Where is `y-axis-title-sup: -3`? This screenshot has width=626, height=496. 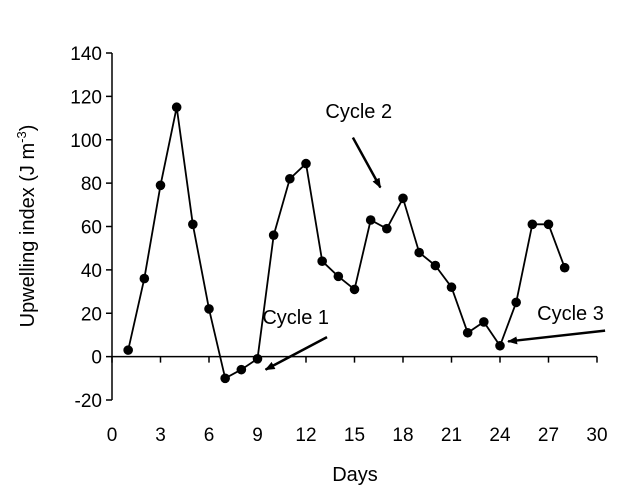
y-axis-title-sup: -3 is located at coordinates (21, 137).